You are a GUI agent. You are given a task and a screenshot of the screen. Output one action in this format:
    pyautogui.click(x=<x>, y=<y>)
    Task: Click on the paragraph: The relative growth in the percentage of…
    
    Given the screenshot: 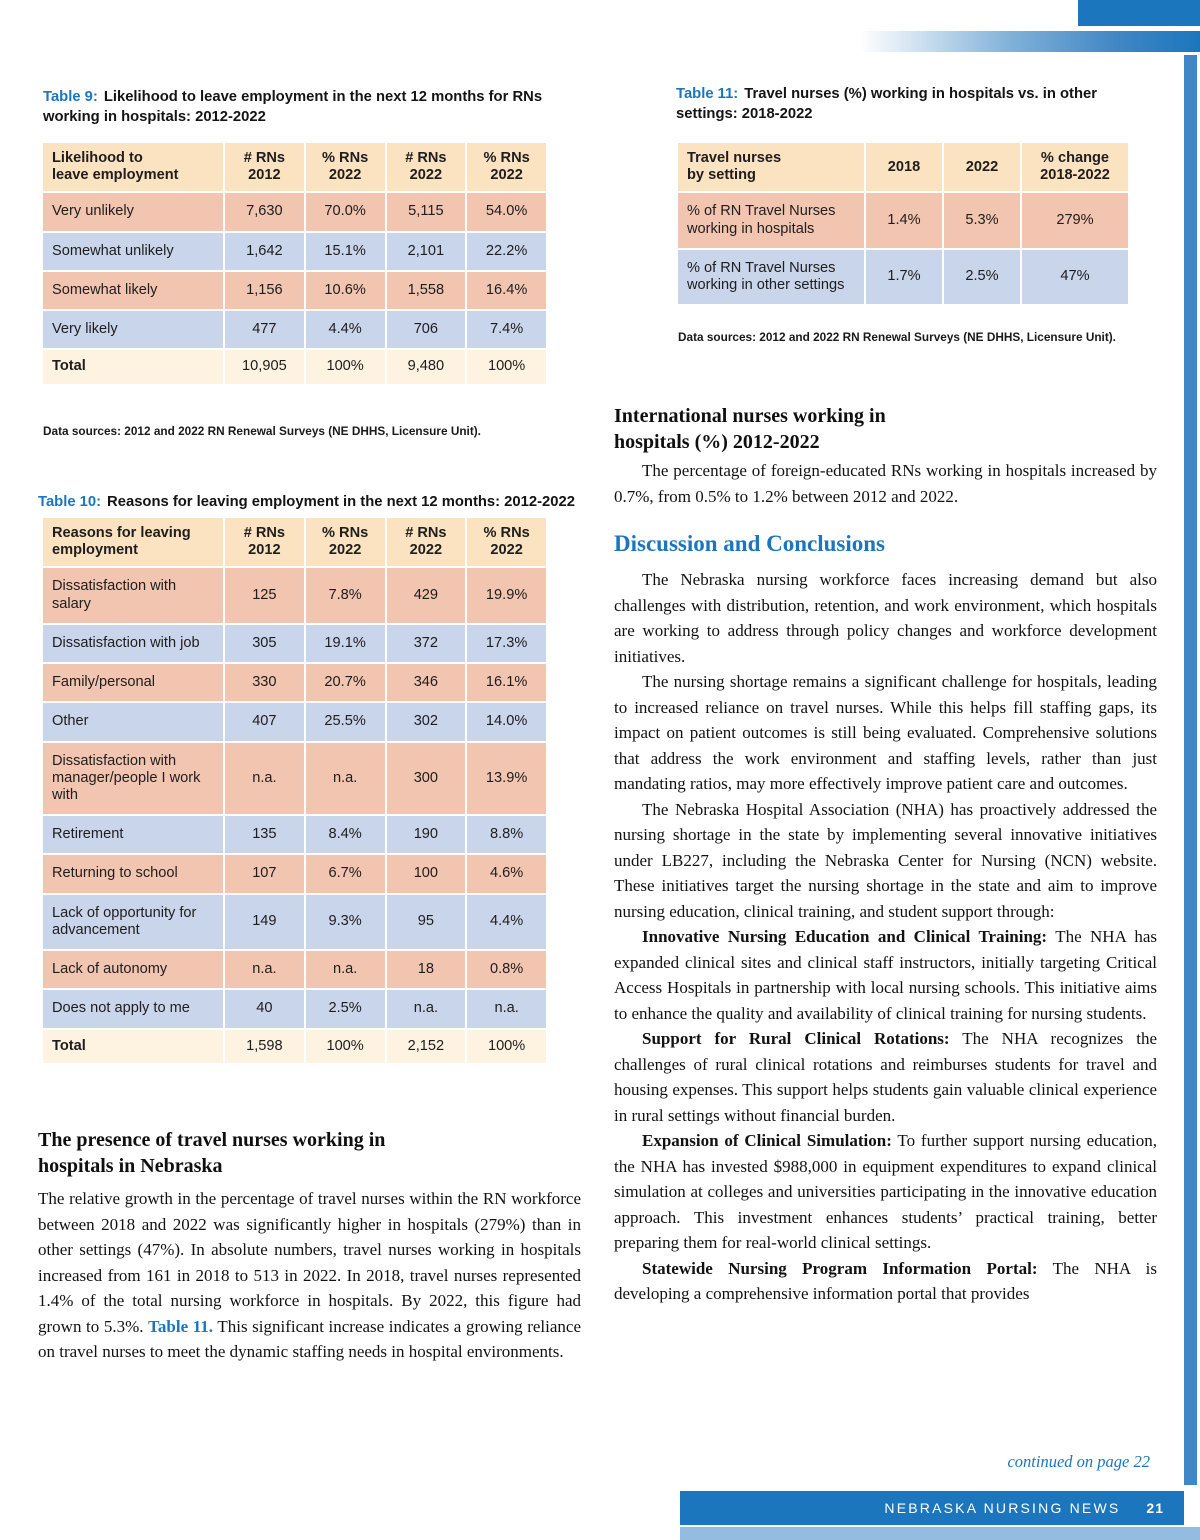 What is the action you would take?
    pyautogui.click(x=309, y=1275)
    